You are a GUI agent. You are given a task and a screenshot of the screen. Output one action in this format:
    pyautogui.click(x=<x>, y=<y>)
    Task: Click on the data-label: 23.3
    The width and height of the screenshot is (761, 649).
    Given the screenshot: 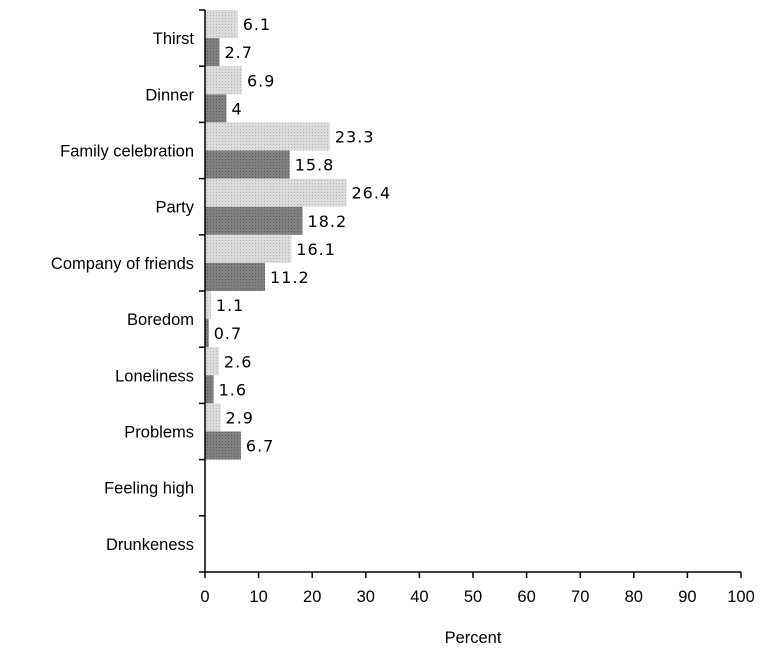 What is the action you would take?
    pyautogui.click(x=355, y=136)
    